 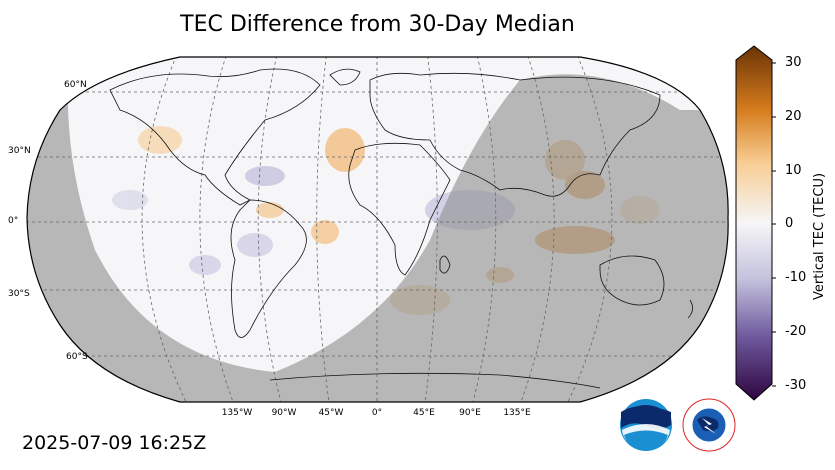 What do you see at coordinates (424, 413) in the screenshot?
I see `lon-label-45e: 45°E` at bounding box center [424, 413].